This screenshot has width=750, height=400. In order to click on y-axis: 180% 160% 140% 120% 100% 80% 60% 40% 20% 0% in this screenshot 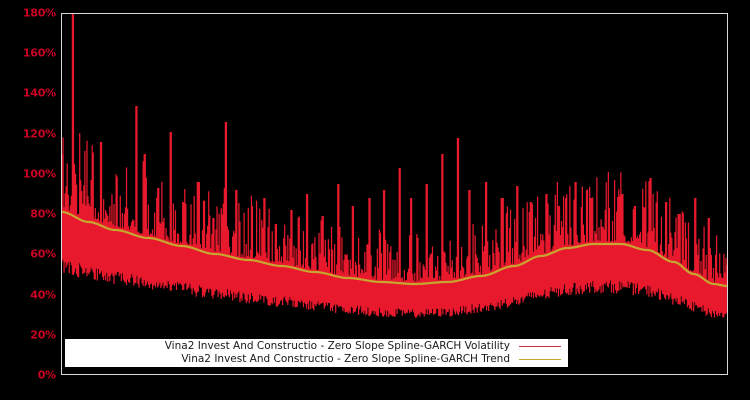, I will do `click(28, 200)`.